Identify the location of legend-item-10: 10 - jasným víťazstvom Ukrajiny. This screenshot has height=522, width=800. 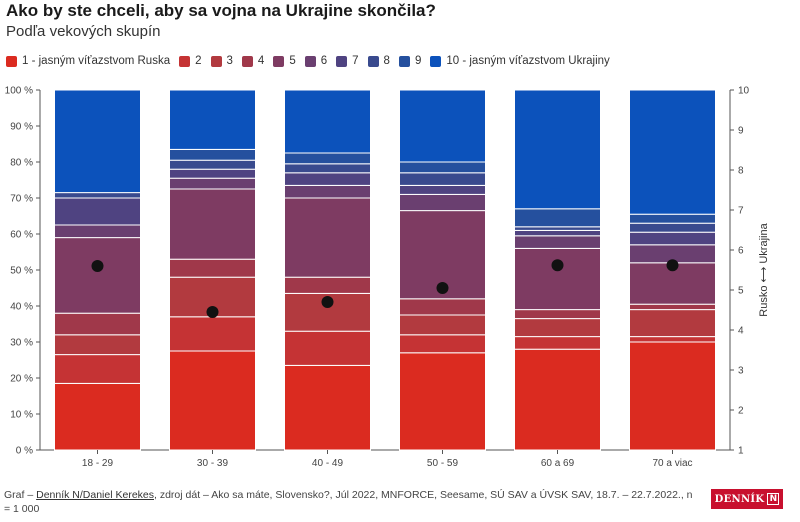
(520, 61).